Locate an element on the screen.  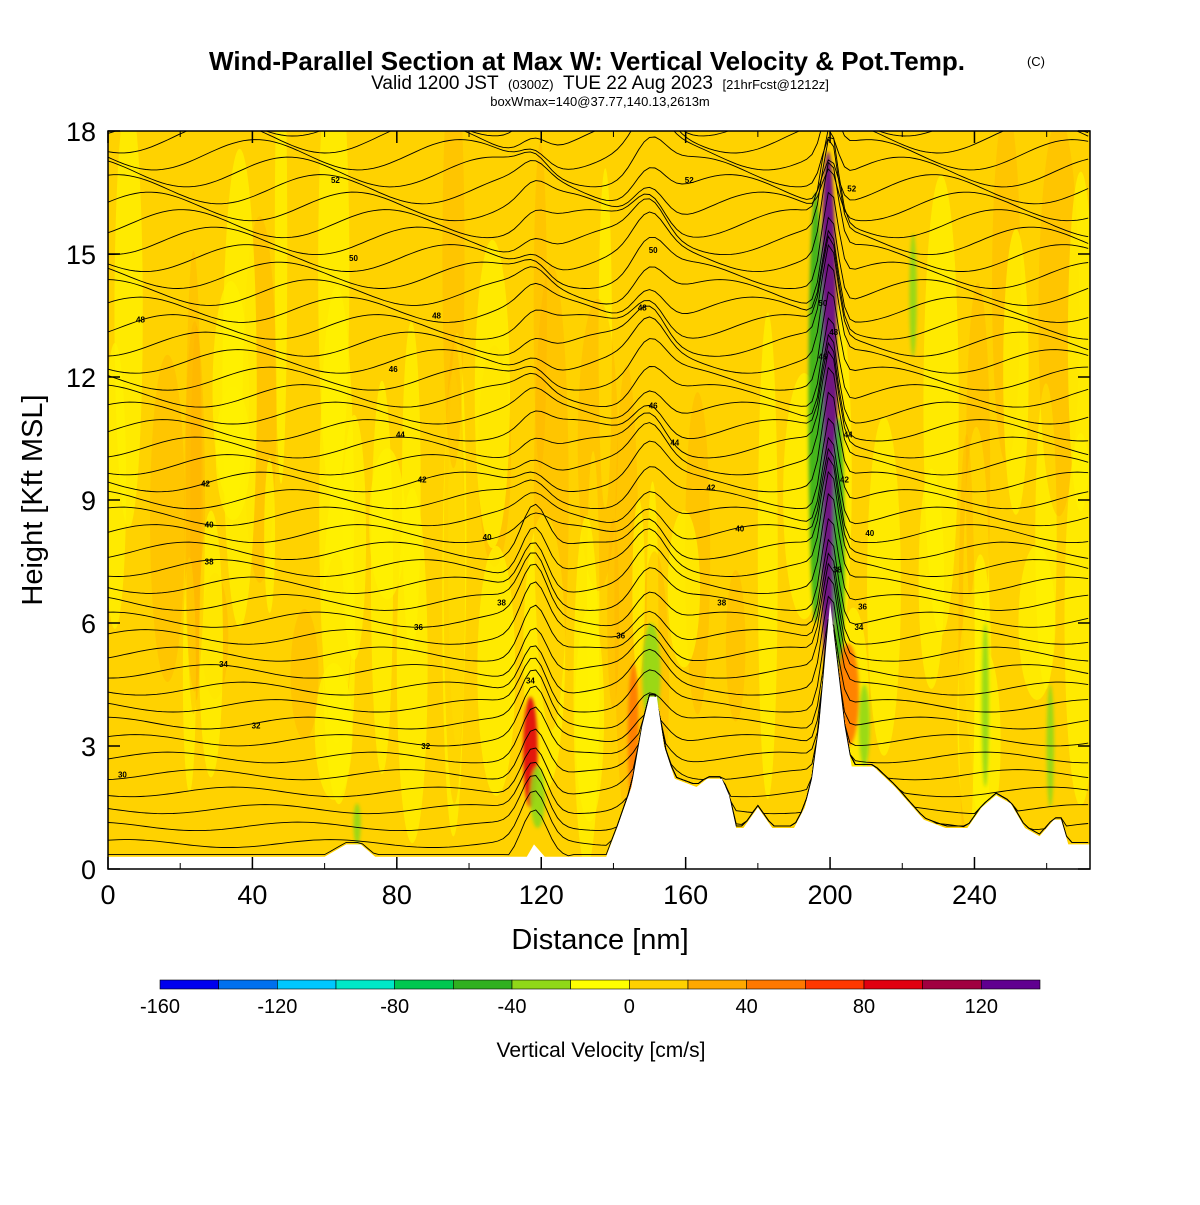
x-tick-label: 160 is located at coordinates (685, 895).